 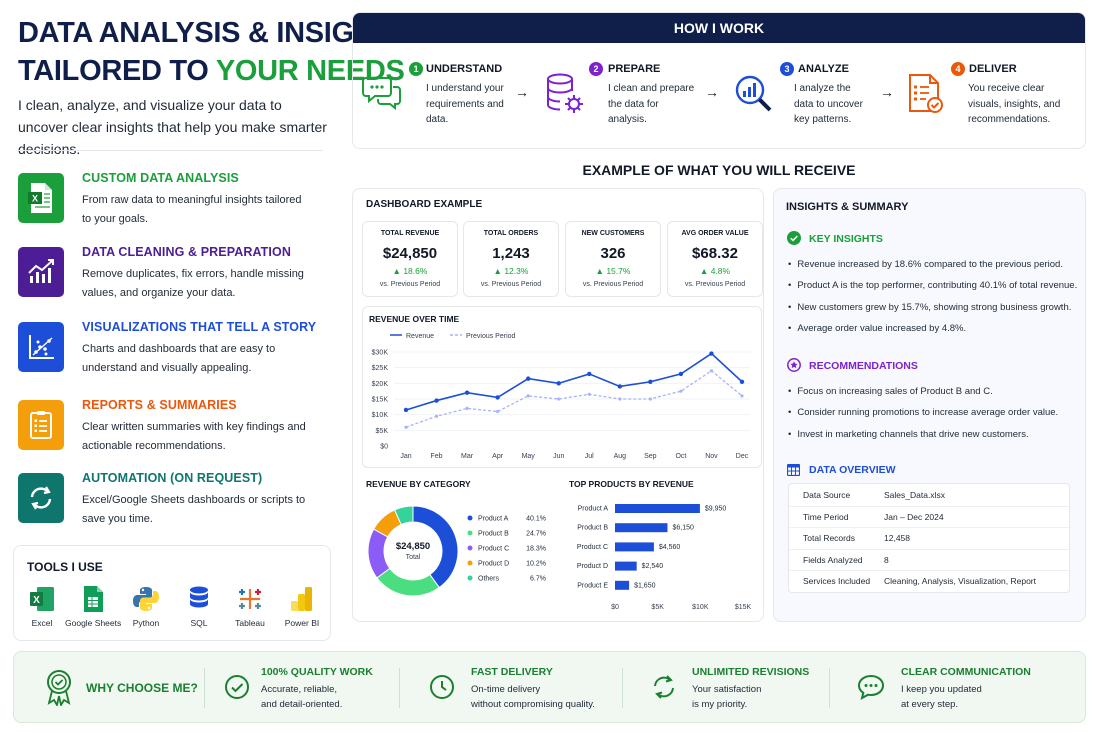 I want to click on kpi-value: $24,850, so click(x=410, y=253).